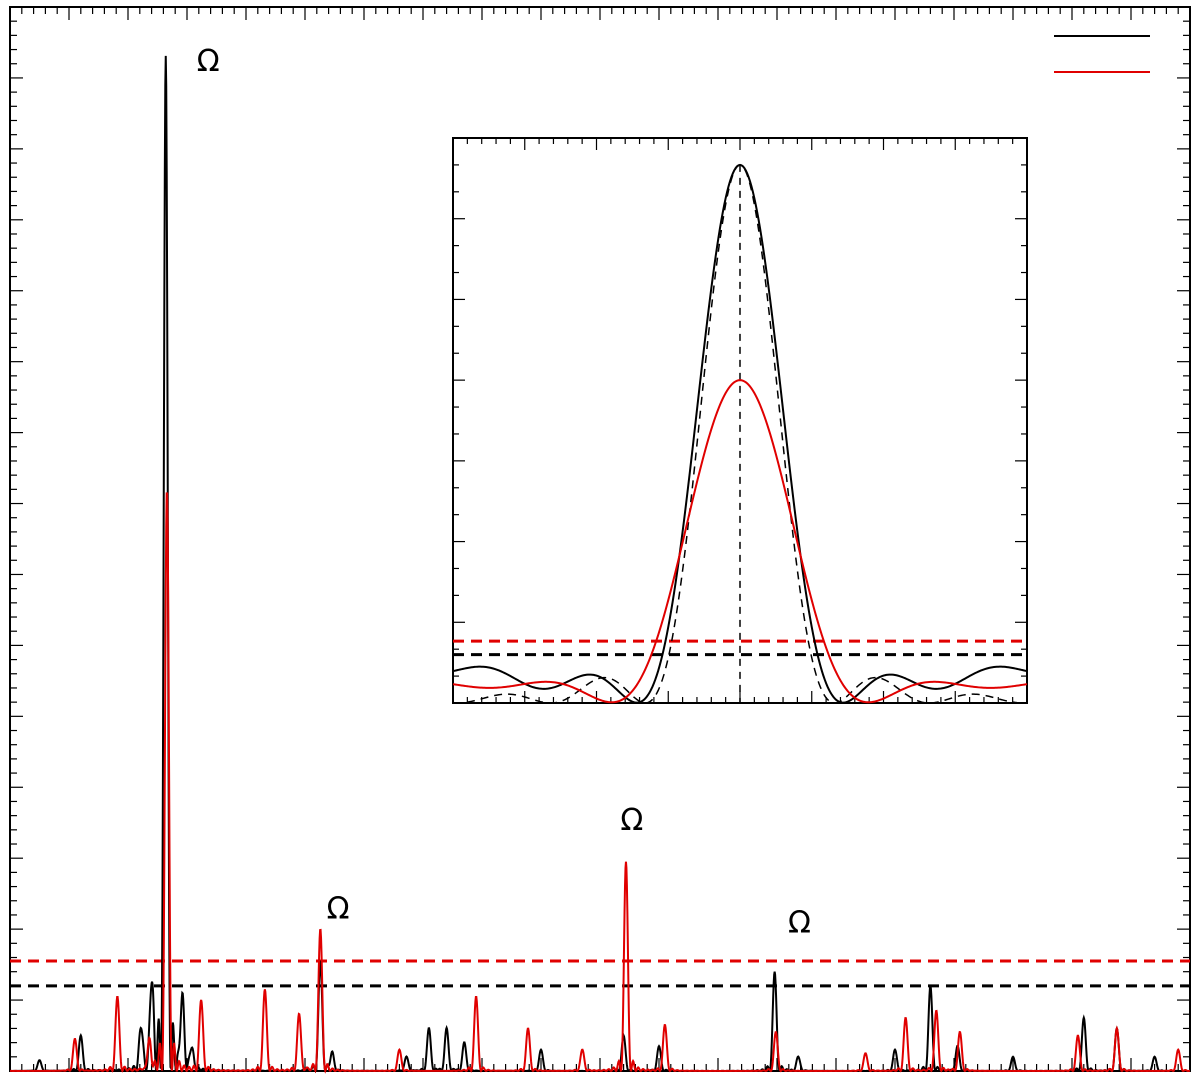  Describe the element at coordinates (338, 908) in the screenshot. I see `peak-annotation-1: Ω` at that location.